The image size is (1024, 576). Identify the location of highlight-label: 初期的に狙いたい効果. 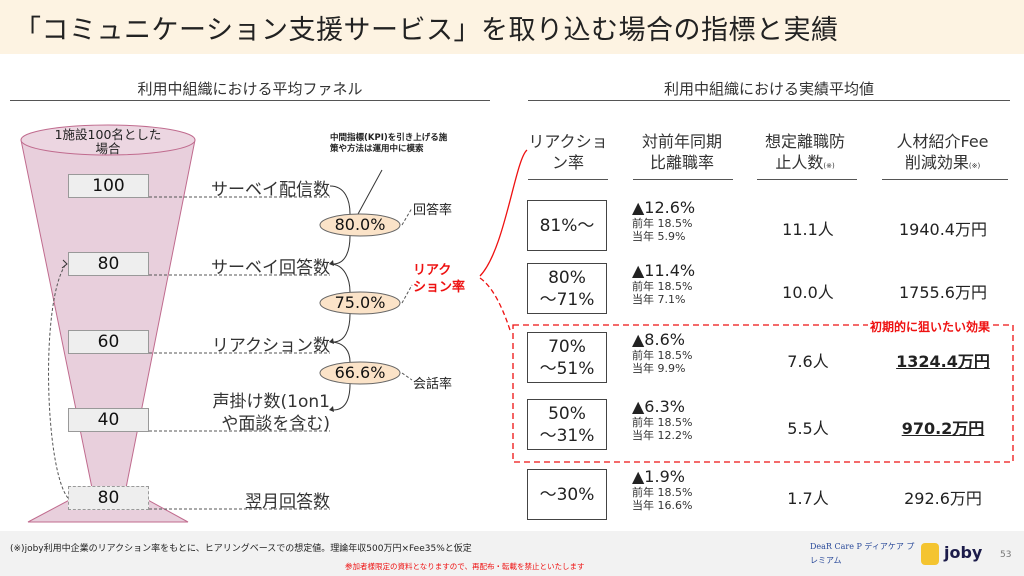
(930, 326).